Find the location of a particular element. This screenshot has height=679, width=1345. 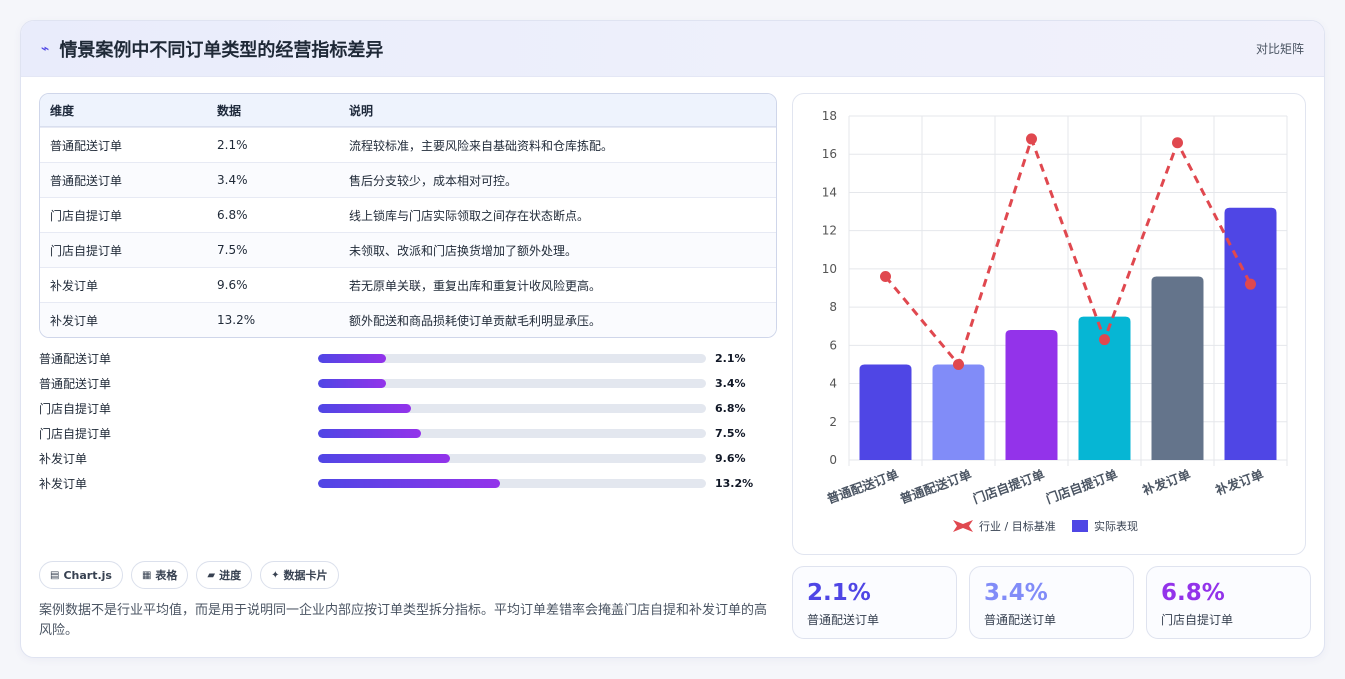

progress-row: 普通配送订单 3.4% is located at coordinates (408, 383).